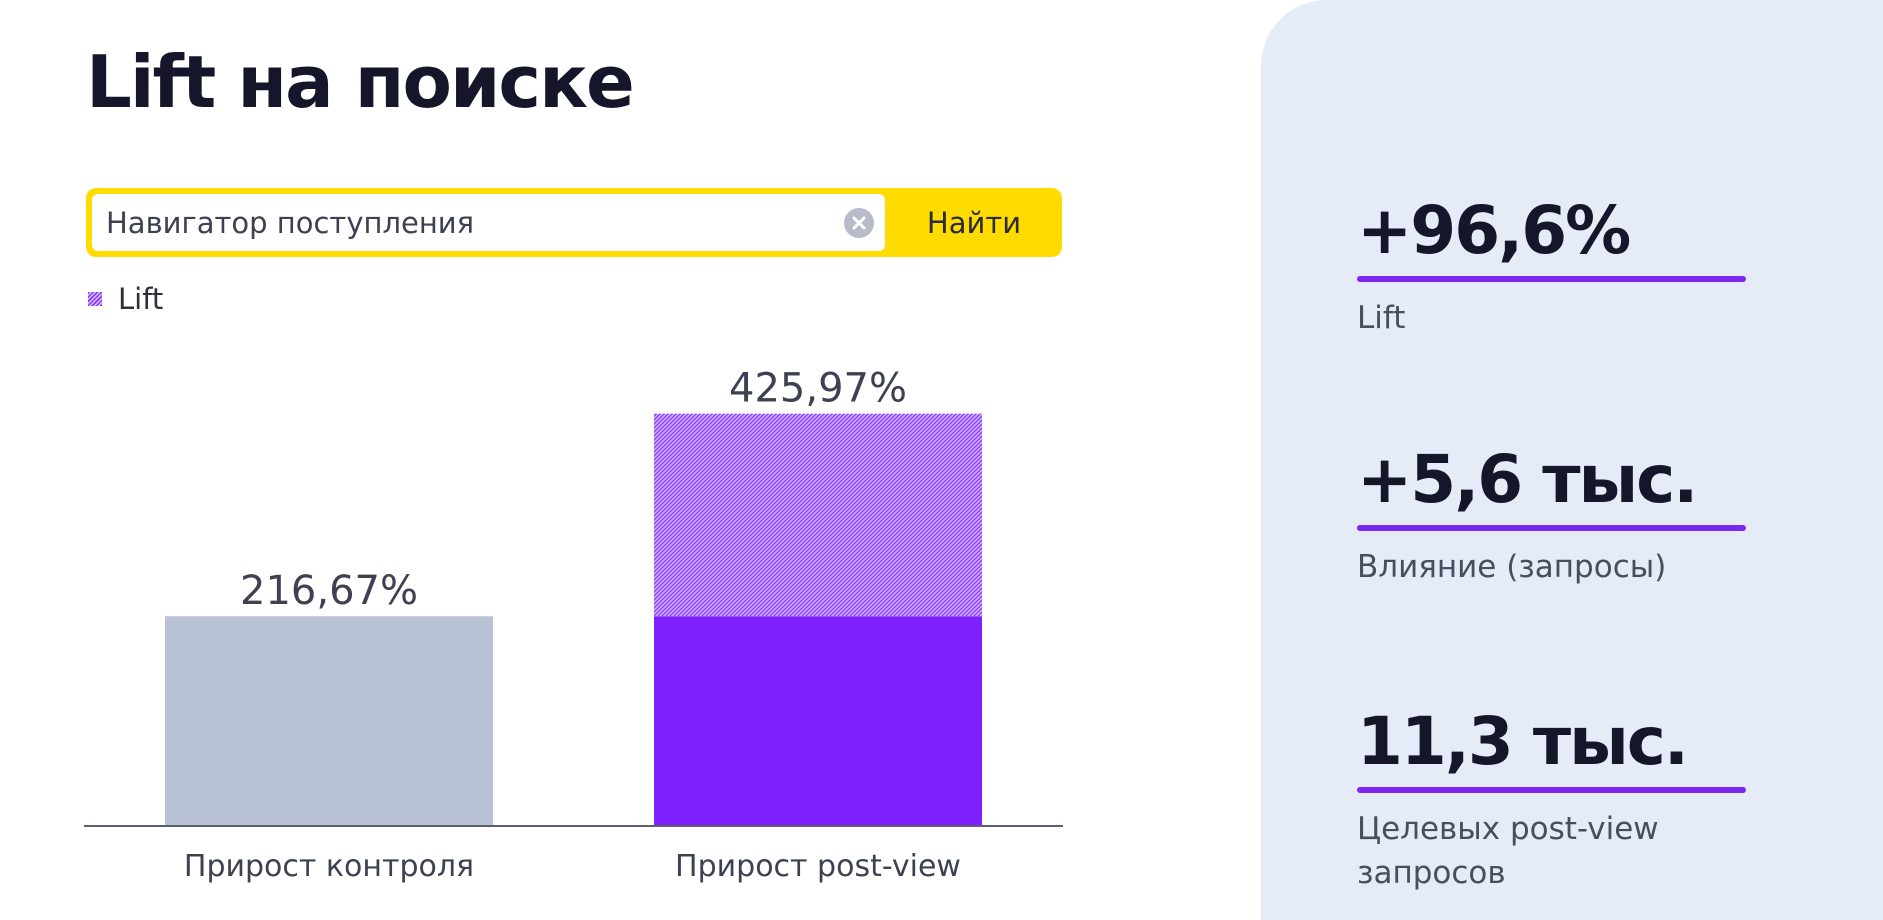  What do you see at coordinates (329, 591) in the screenshot?
I see `data-label: 216,67%` at bounding box center [329, 591].